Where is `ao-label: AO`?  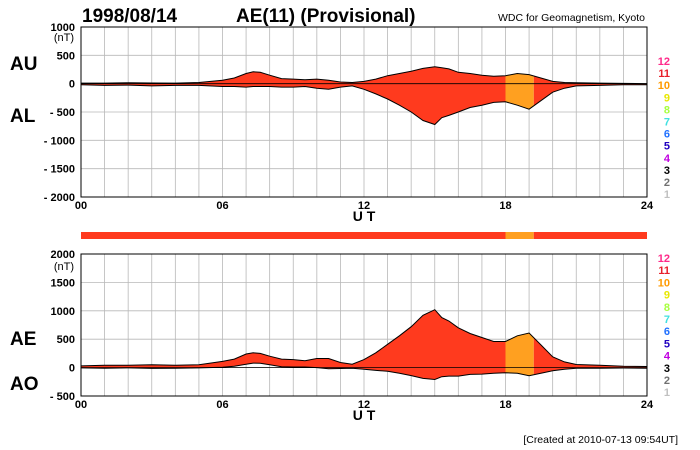
ao-label: AO is located at coordinates (24, 384).